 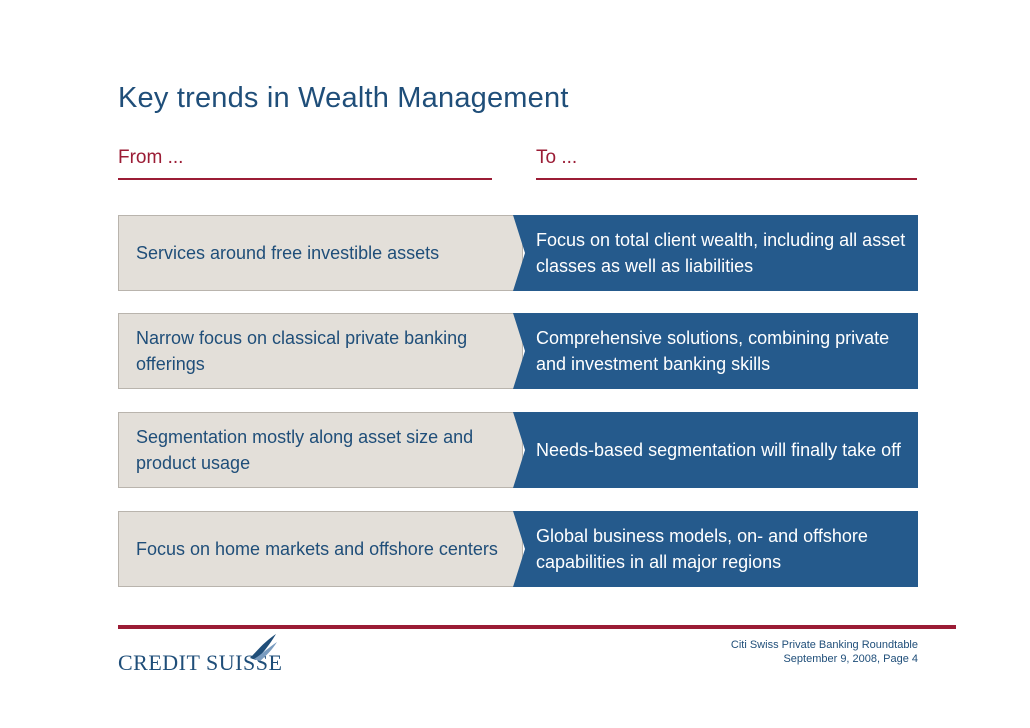 What do you see at coordinates (288, 253) in the screenshot?
I see `from-text: Services around free investible assets` at bounding box center [288, 253].